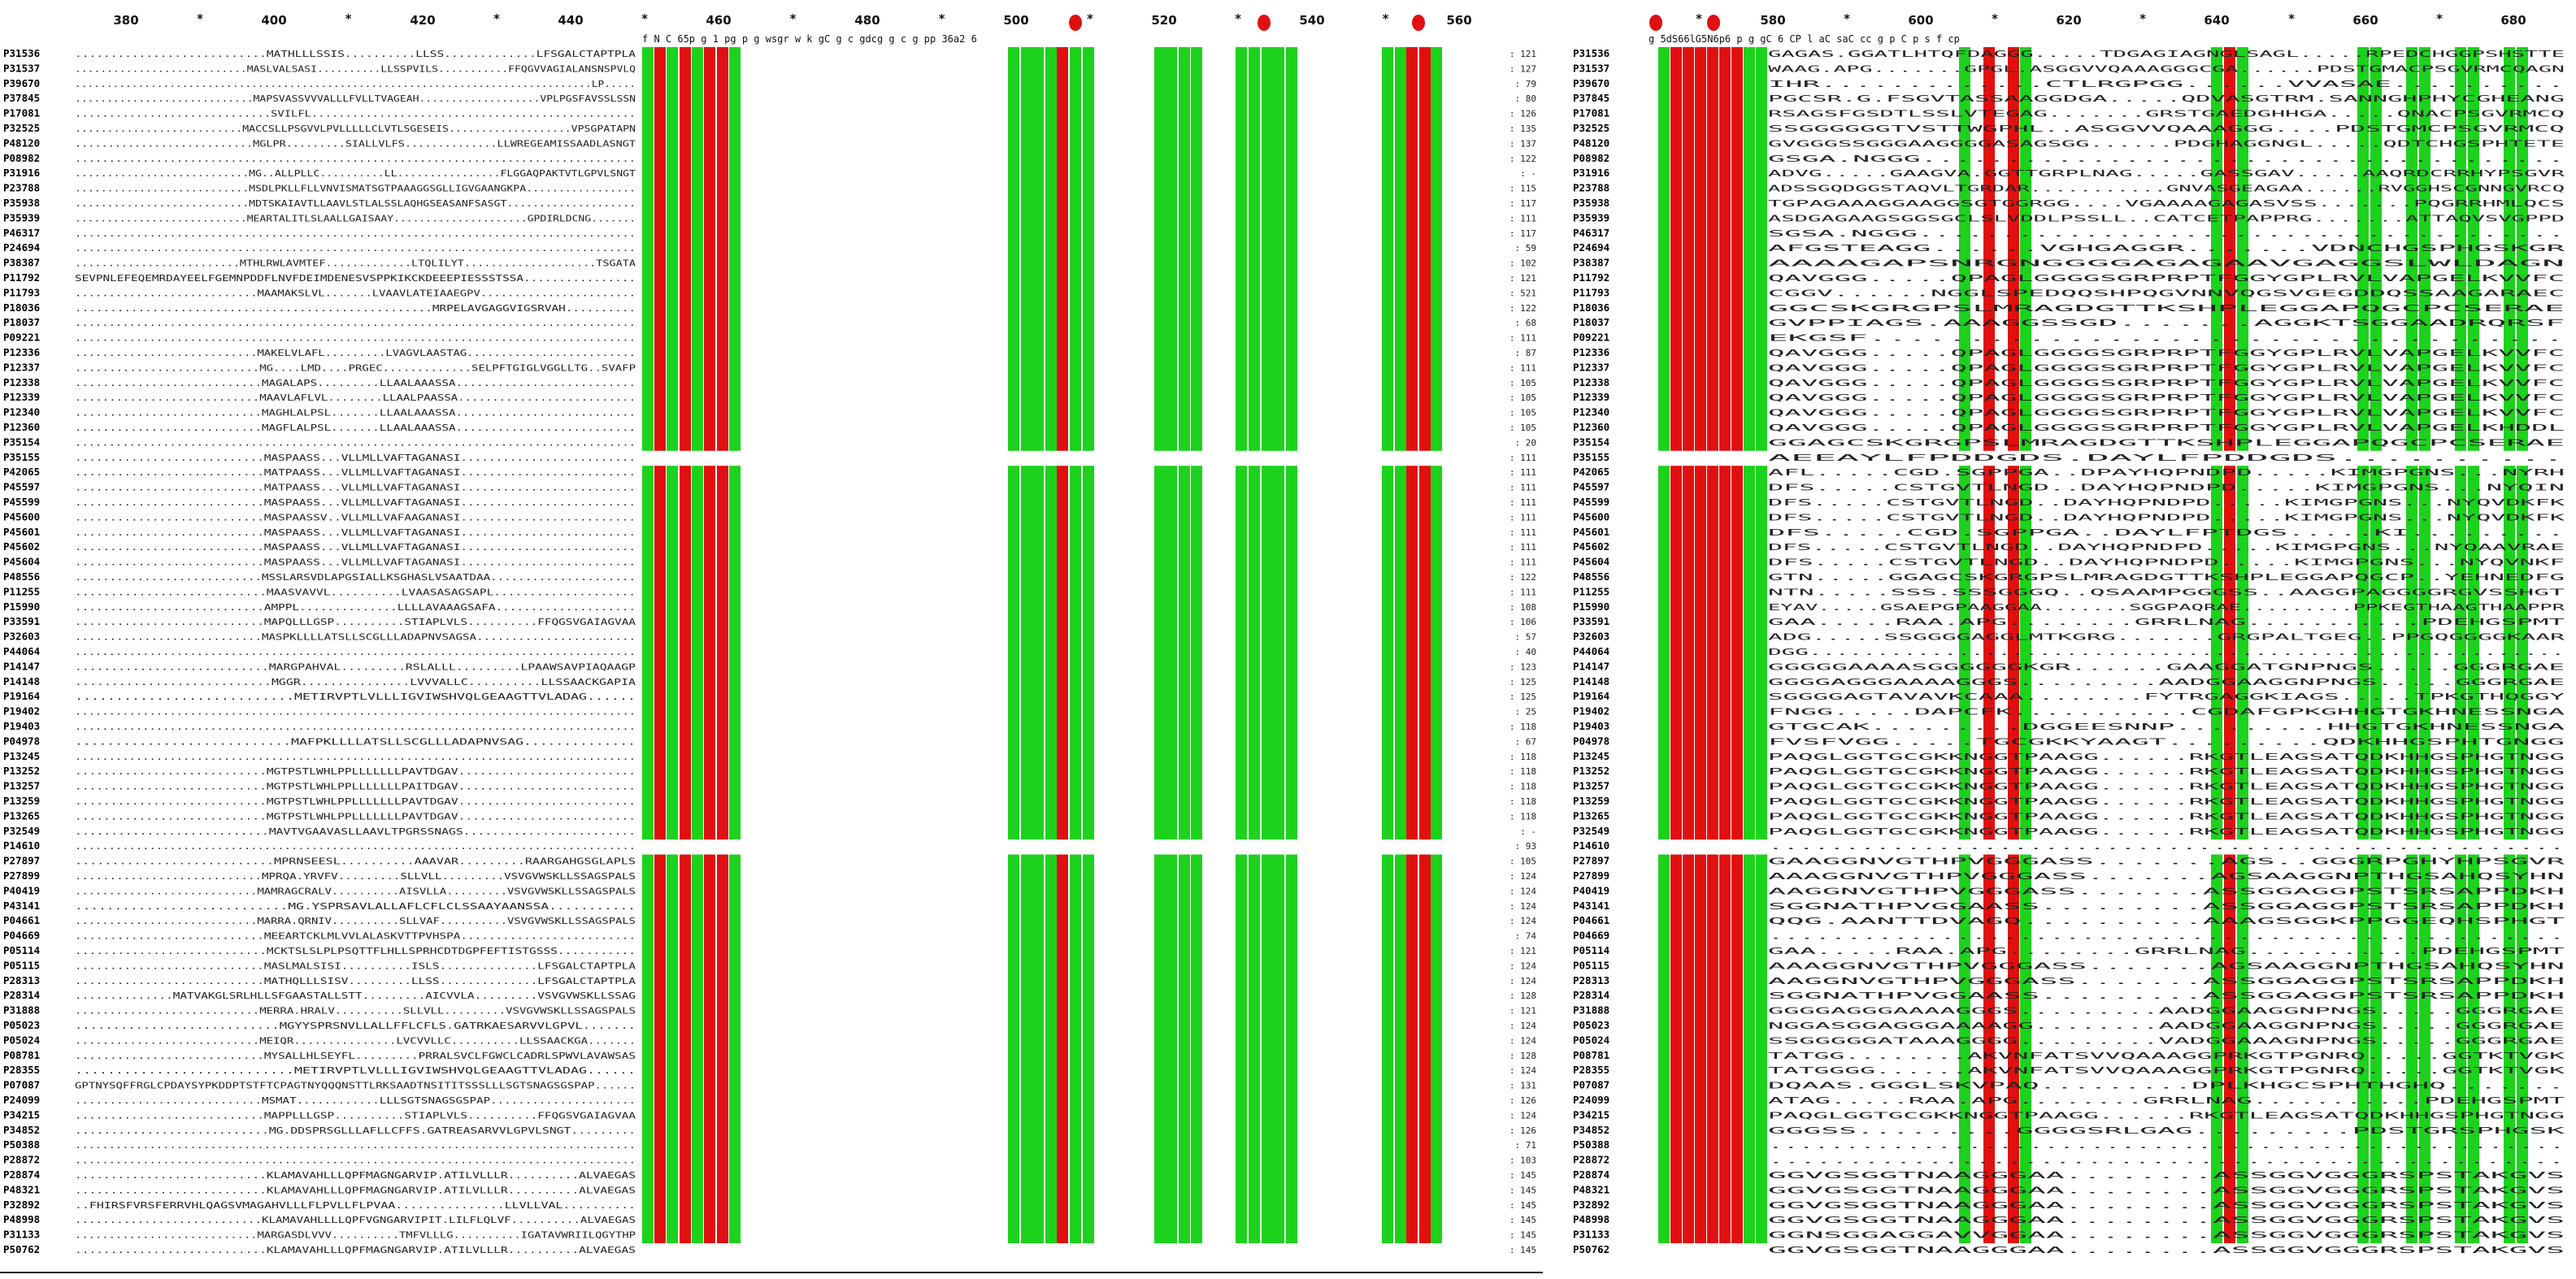 Image resolution: width=2576 pixels, height=1279 pixels. I want to click on accession-label: P31133, so click(21, 1235).